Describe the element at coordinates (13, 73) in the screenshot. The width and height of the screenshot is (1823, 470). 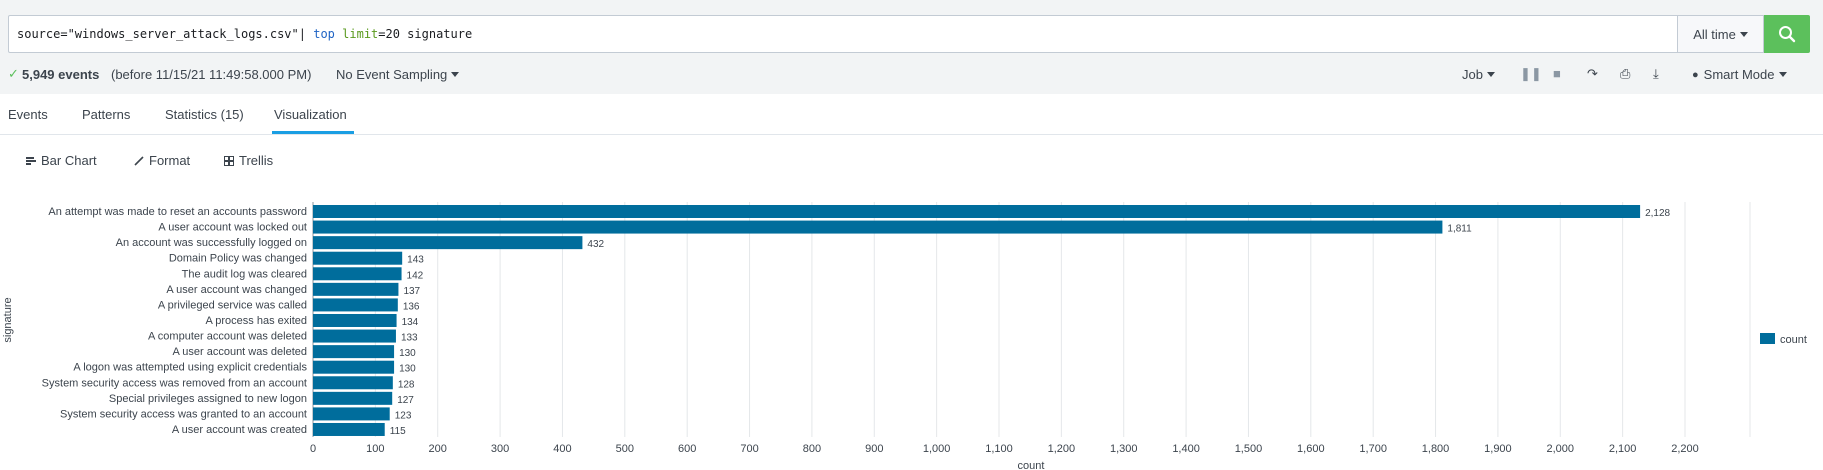
I see `check-icon: ✓` at that location.